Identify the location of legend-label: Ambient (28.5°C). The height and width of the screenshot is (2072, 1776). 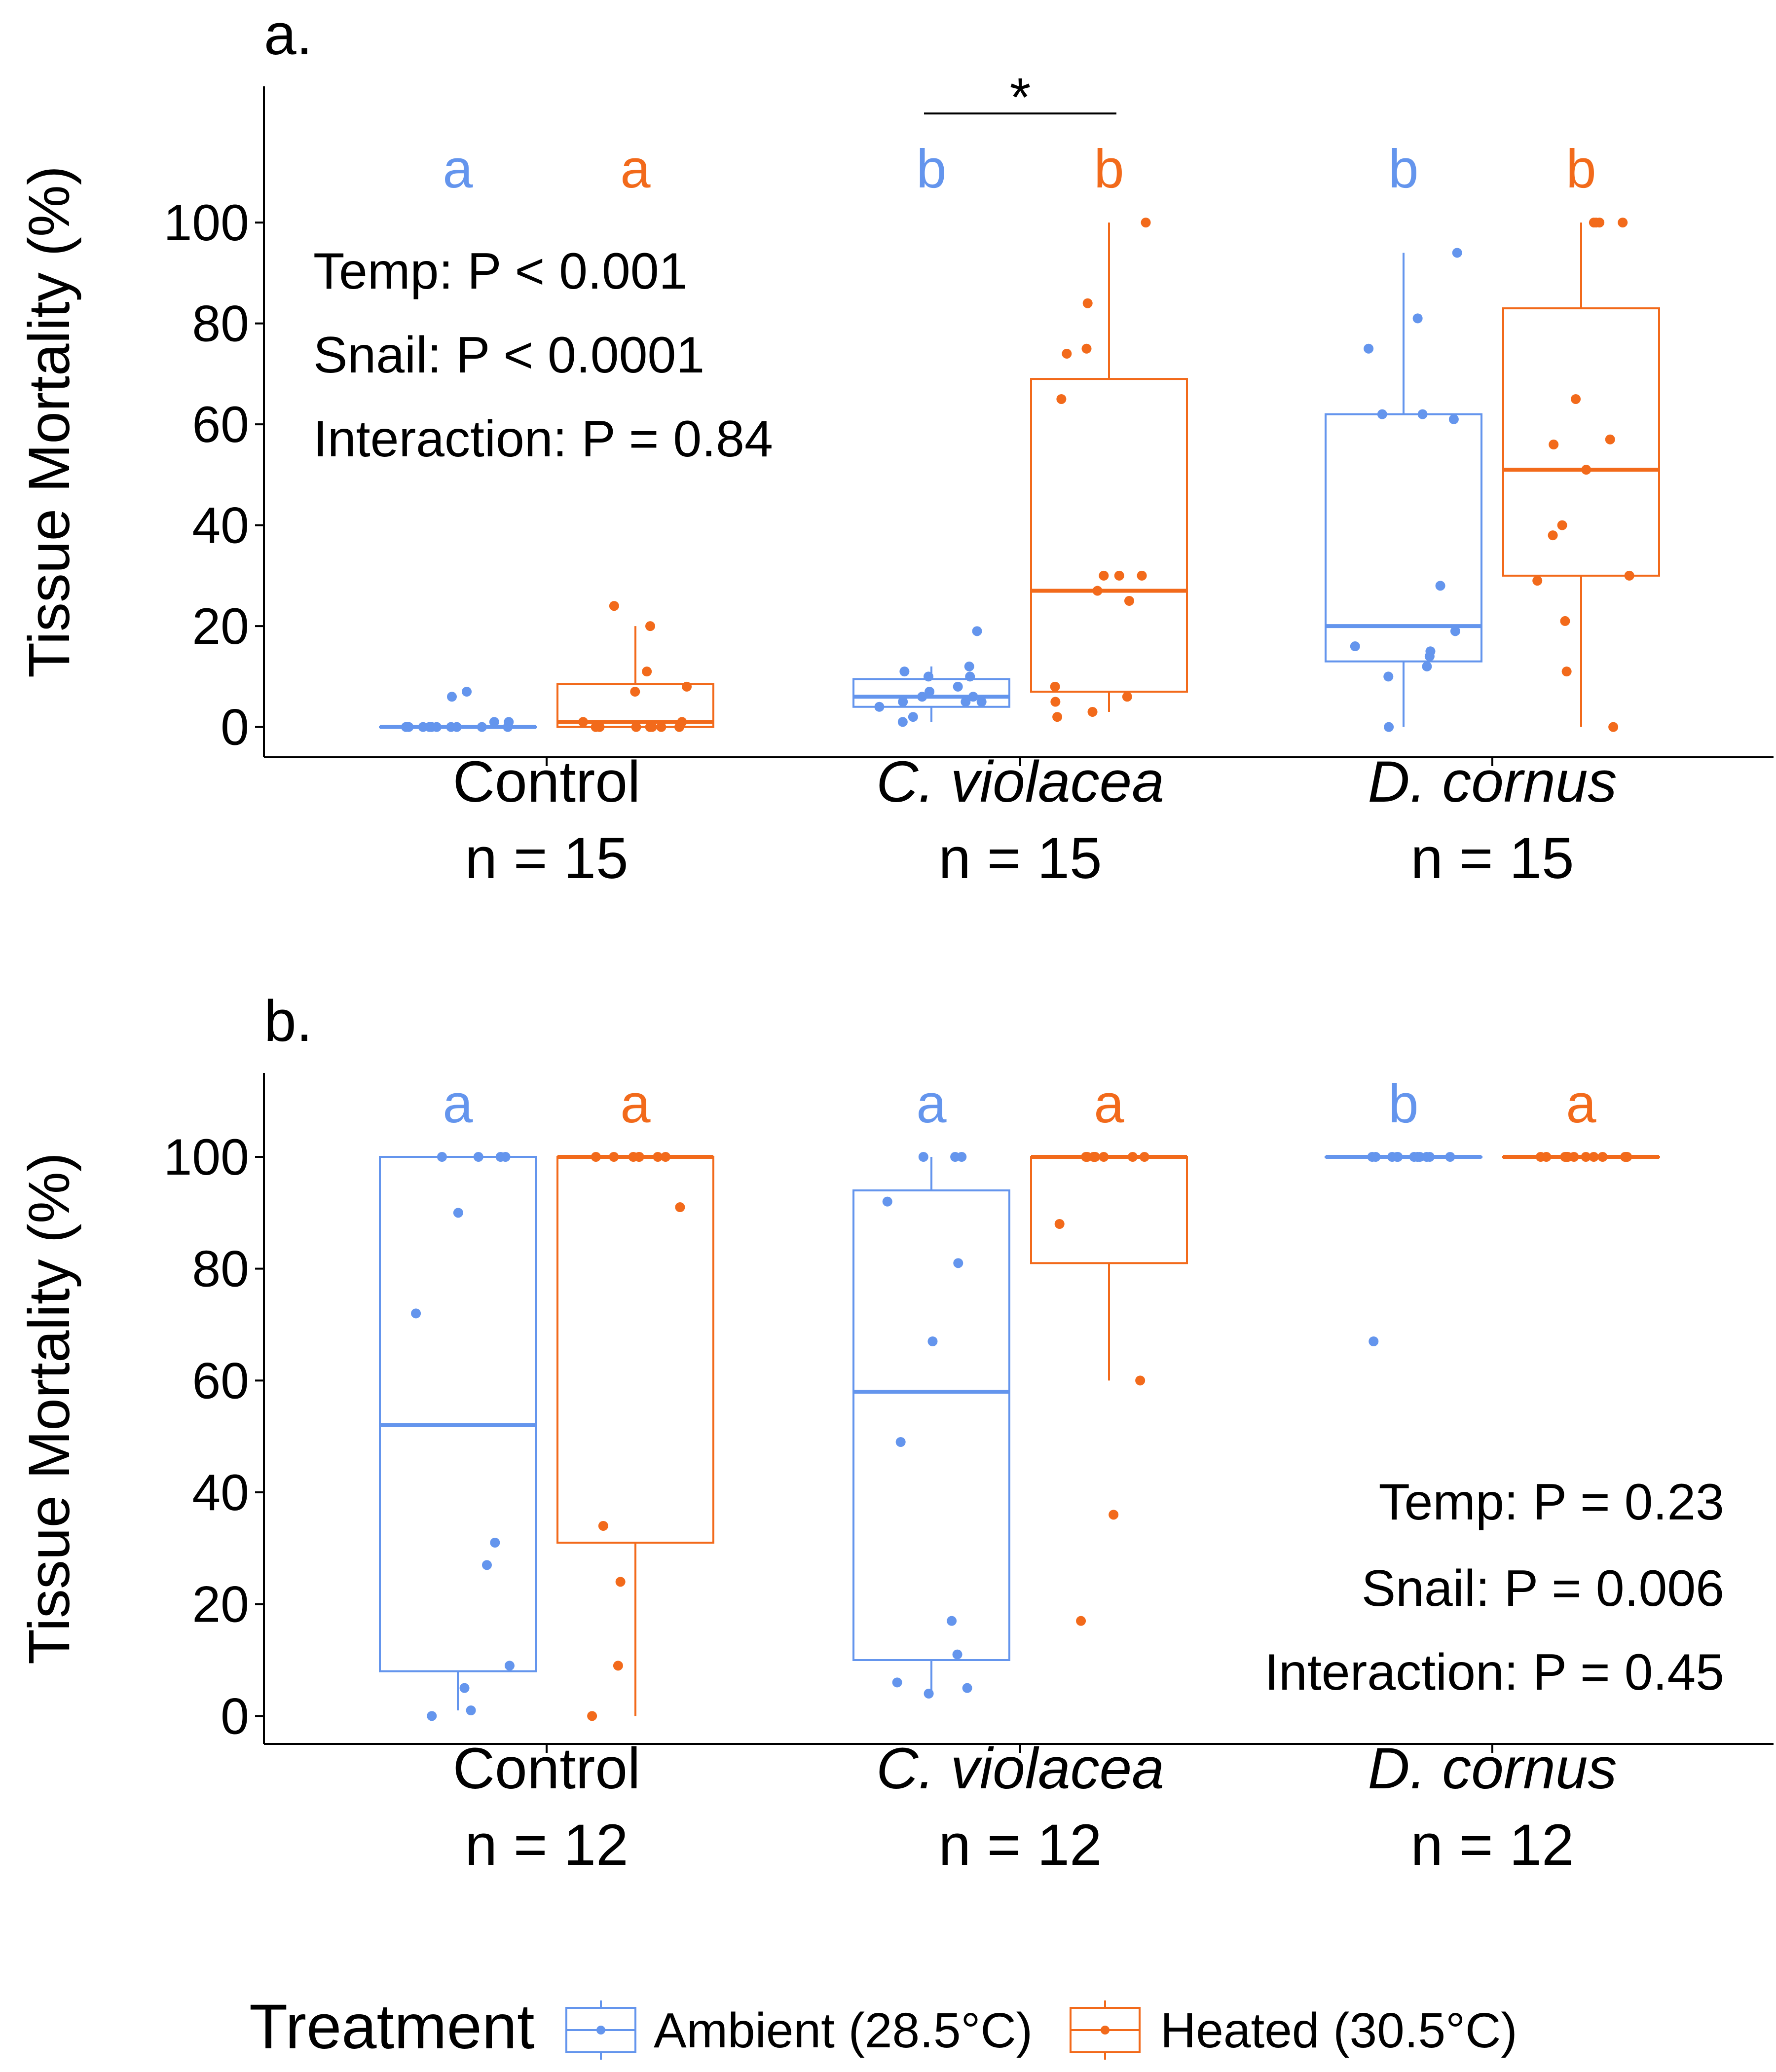
(844, 2030).